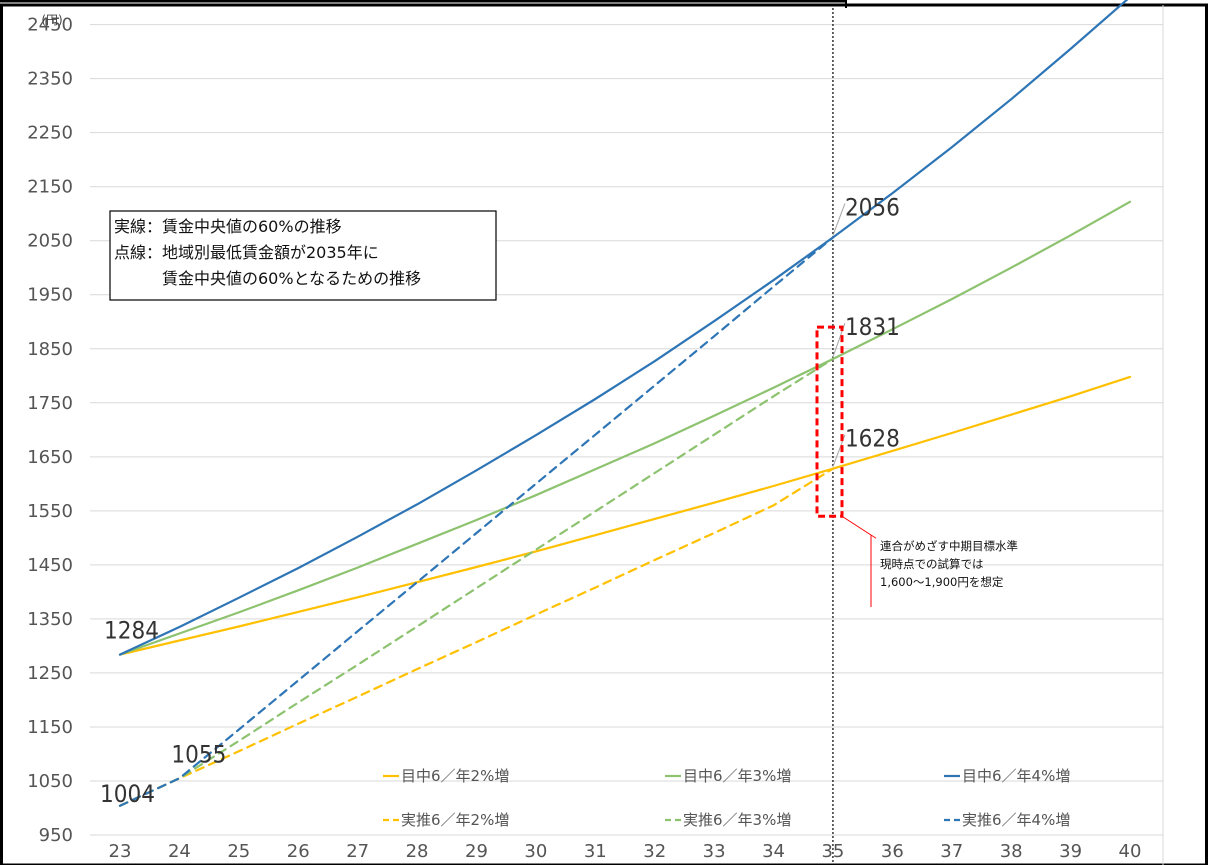 This screenshot has width=1208, height=865. I want to click on x-tick-label: 29, so click(476, 851).